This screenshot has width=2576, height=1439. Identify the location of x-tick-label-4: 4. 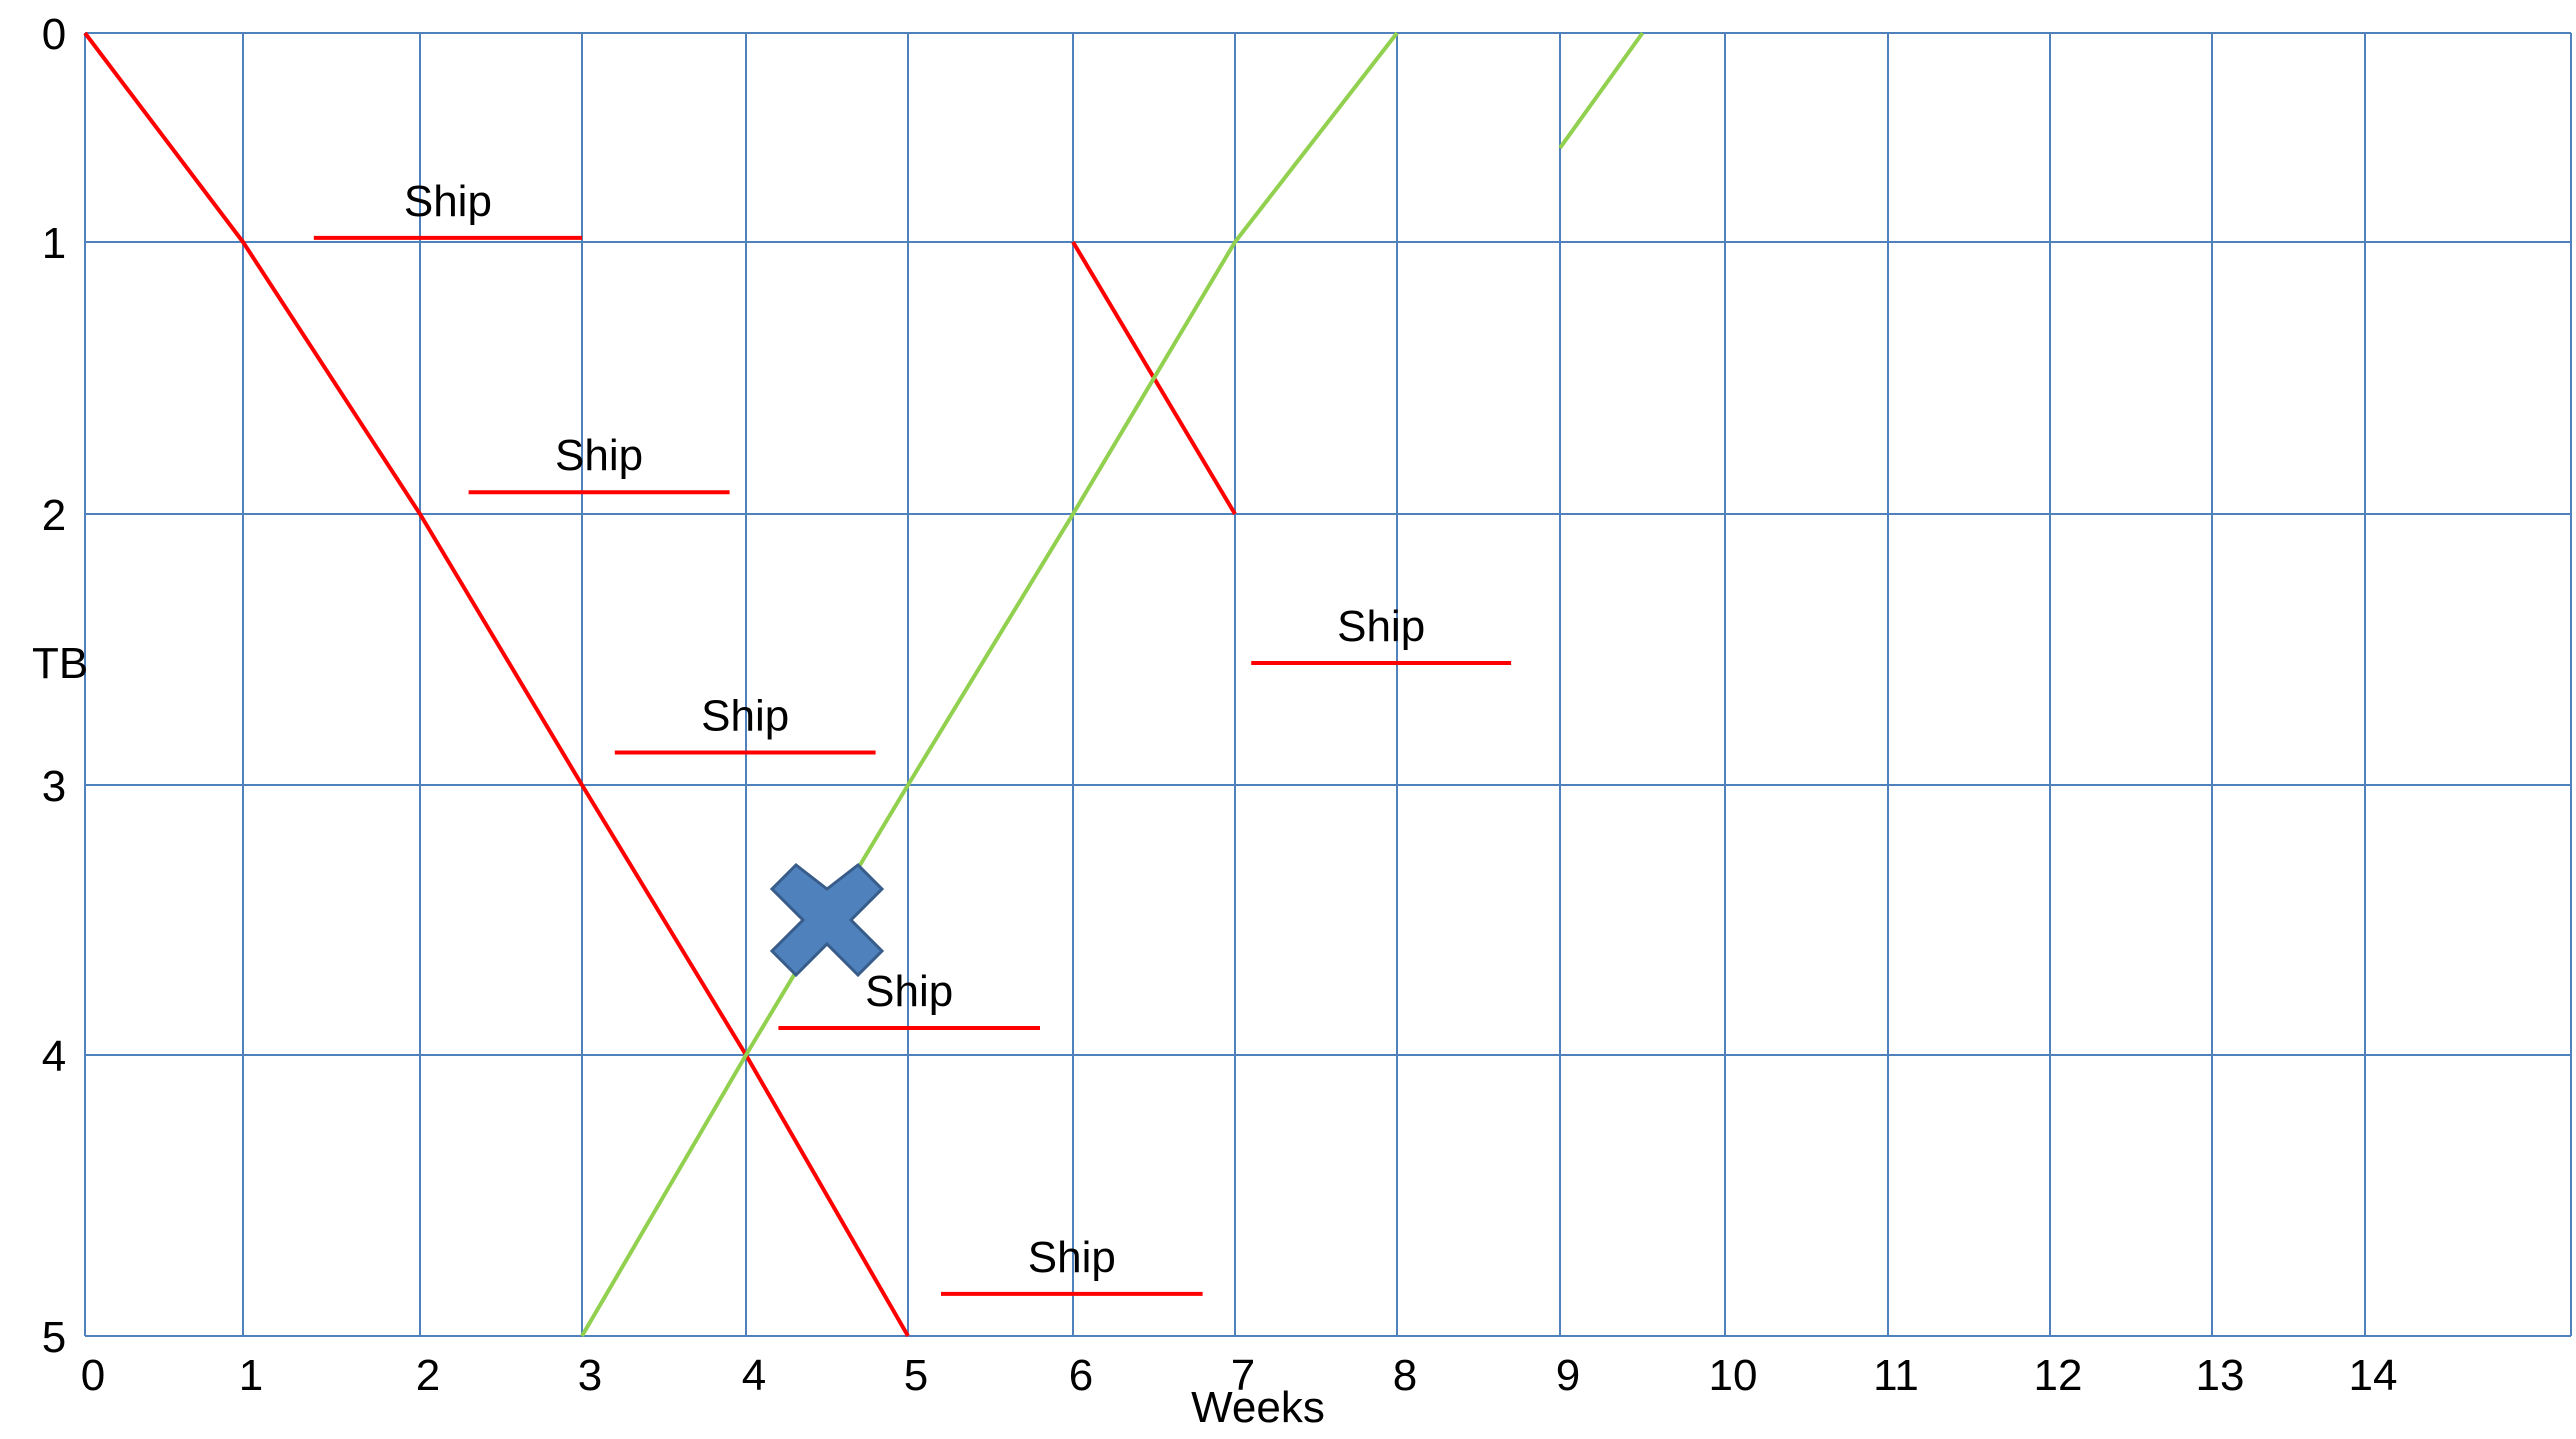
(754, 1375).